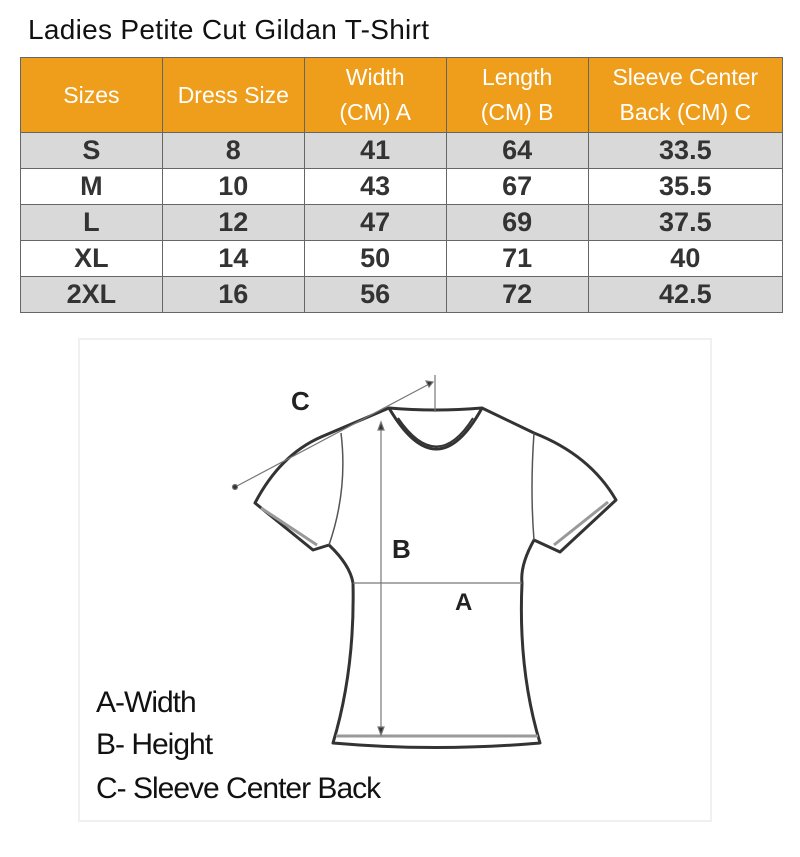  What do you see at coordinates (401, 549) in the screenshot?
I see `label-b: B` at bounding box center [401, 549].